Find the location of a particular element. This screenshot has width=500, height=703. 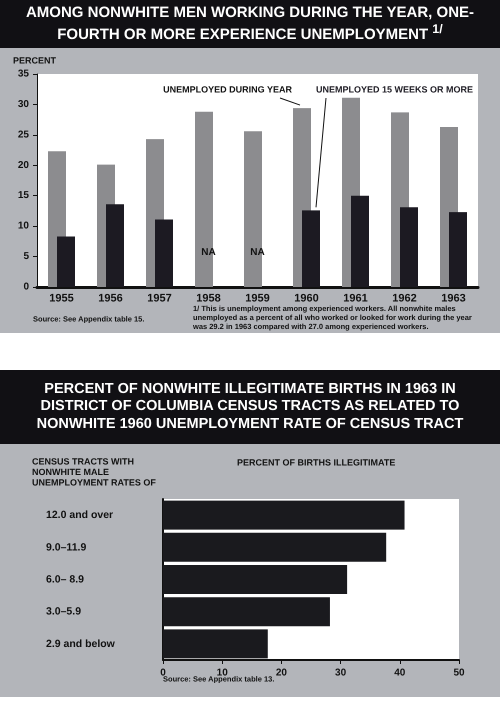

x-axis-title: PERCENT OF BIRTHS ILLEGITIMATE is located at coordinates (316, 463).